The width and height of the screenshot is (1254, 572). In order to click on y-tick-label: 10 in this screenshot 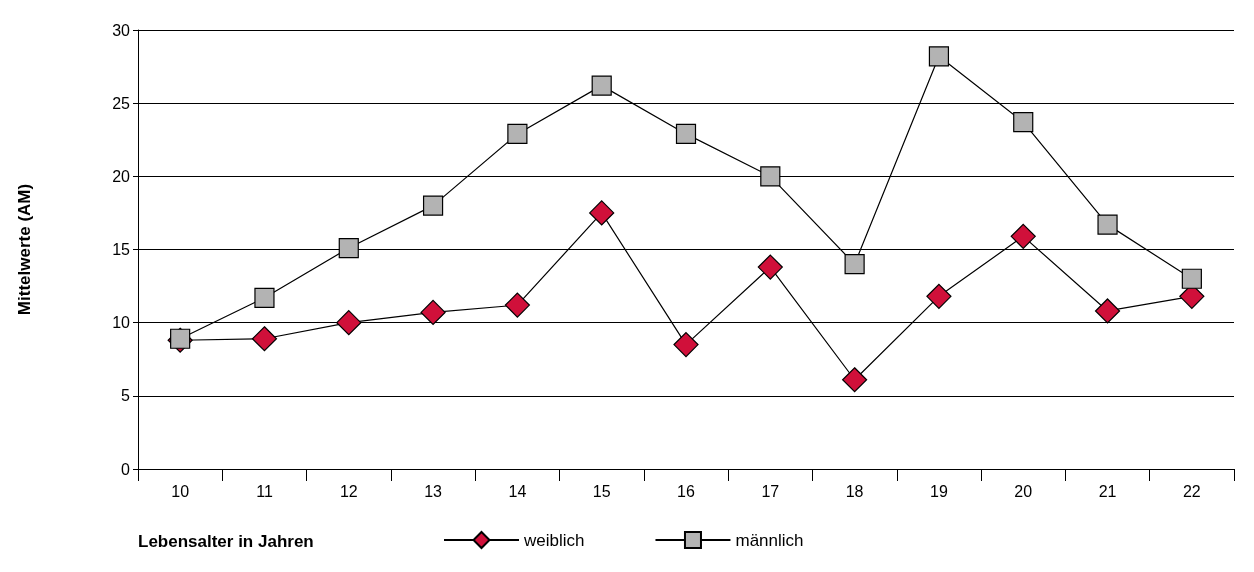, I will do `click(121, 323)`.